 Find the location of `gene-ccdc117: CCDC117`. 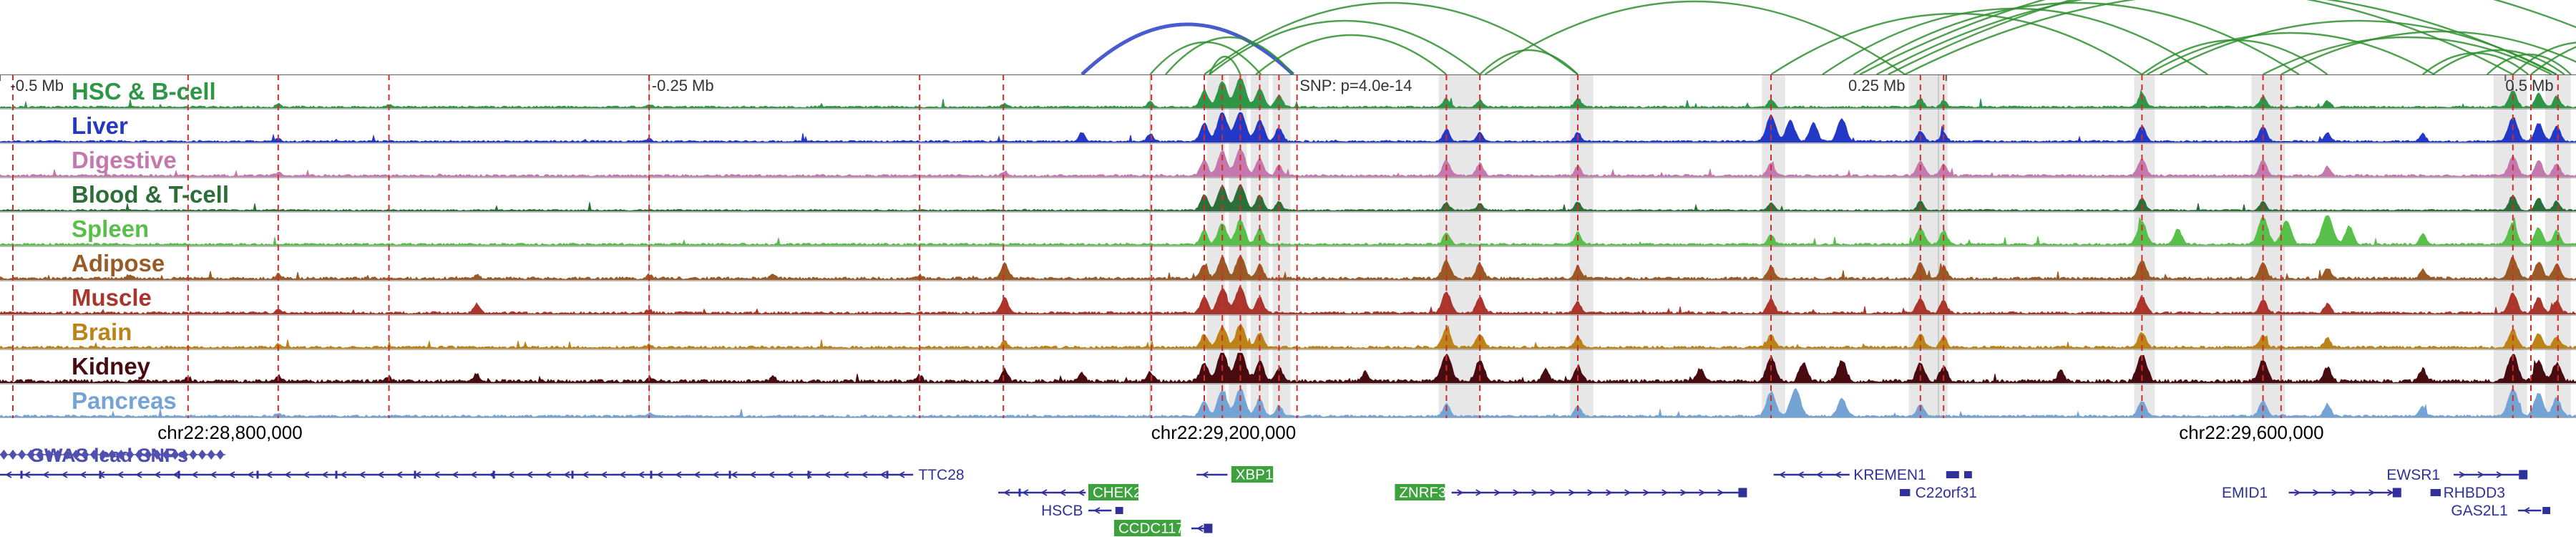

gene-ccdc117: CCDC117 is located at coordinates (1163, 528).